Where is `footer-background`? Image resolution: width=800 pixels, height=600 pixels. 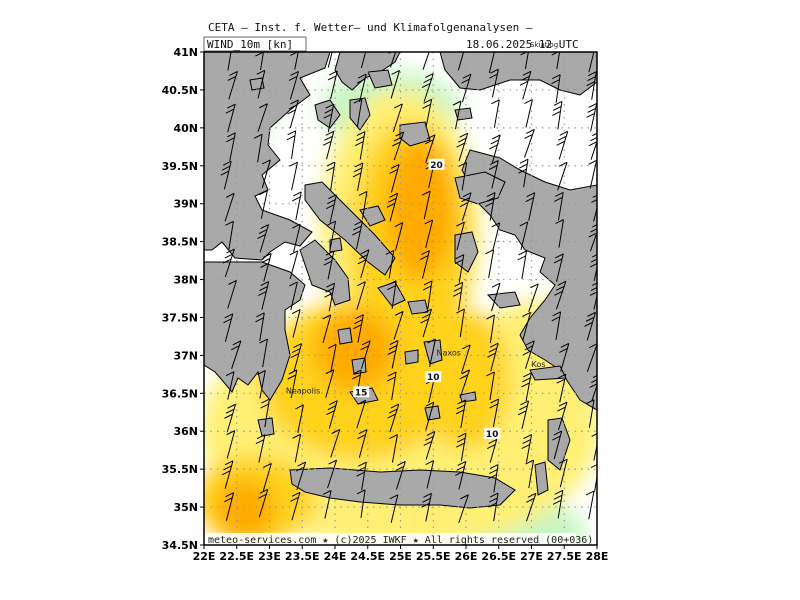 footer-background is located at coordinates (390, 539).